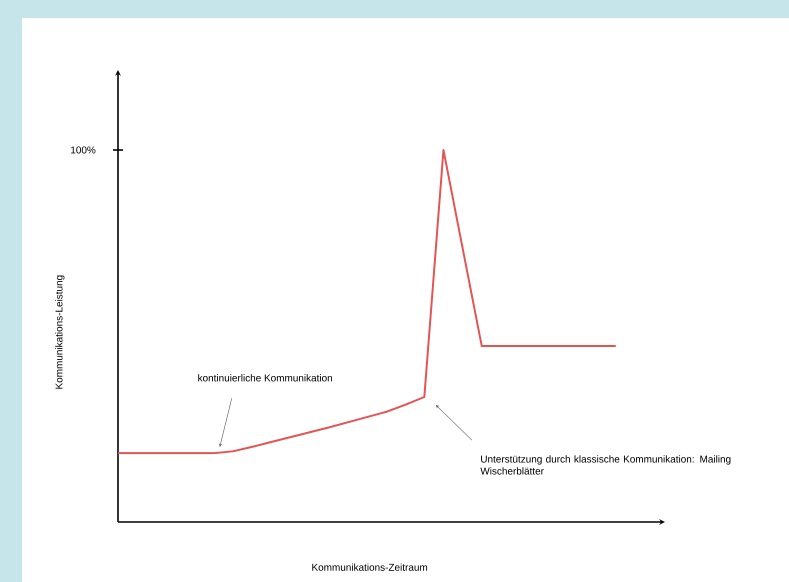  I want to click on x-axis-title: Kommunikations-Zeitraum, so click(370, 567).